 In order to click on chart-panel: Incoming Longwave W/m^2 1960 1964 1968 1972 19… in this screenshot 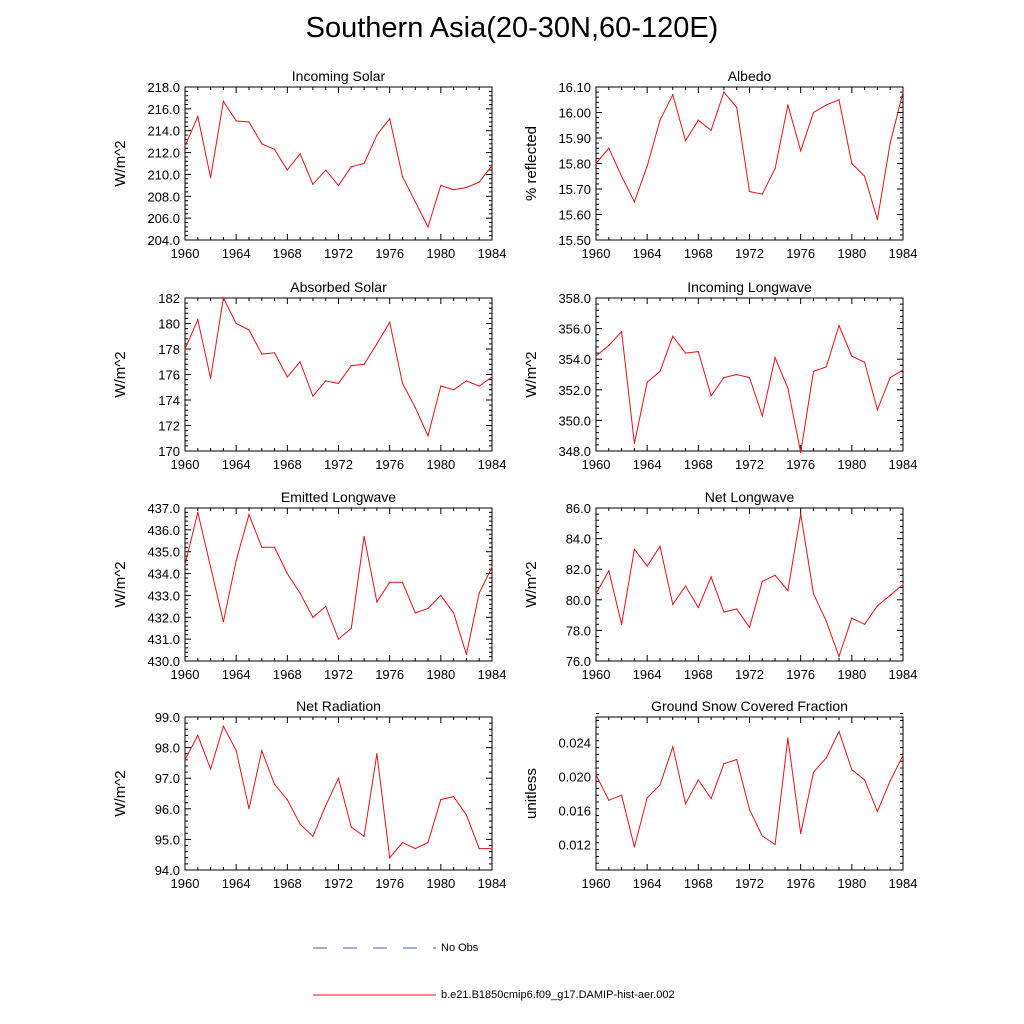, I will do `click(720, 375)`.